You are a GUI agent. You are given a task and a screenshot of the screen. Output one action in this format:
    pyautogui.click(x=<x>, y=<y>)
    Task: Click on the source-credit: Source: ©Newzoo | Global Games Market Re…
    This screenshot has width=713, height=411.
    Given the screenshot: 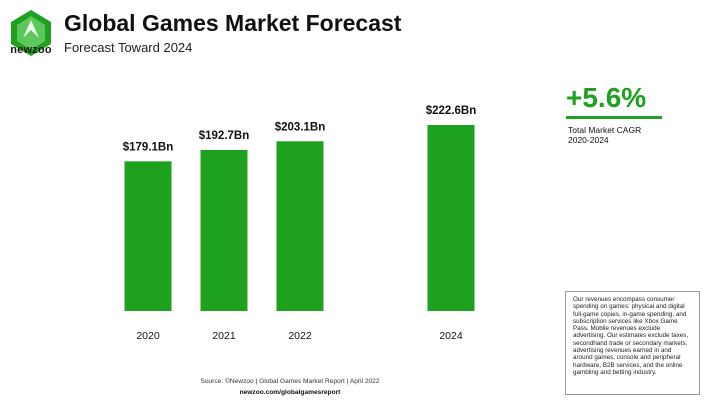 What is the action you would take?
    pyautogui.click(x=290, y=381)
    